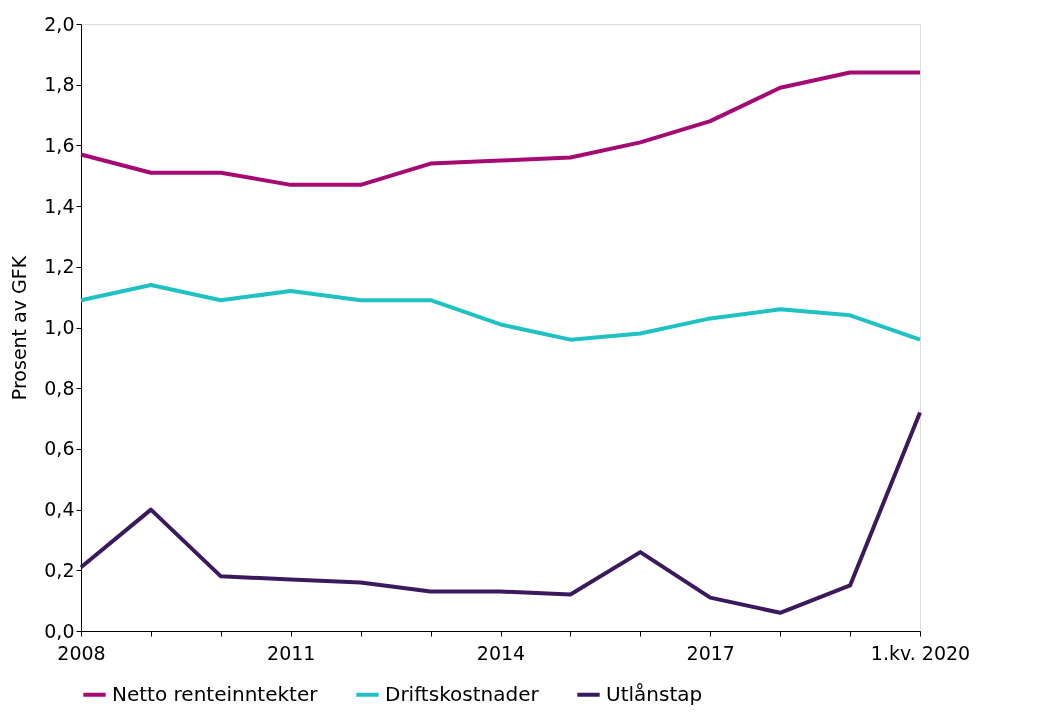 Image resolution: width=1037 pixels, height=723 pixels. Describe the element at coordinates (59, 630) in the screenshot. I see `y-tick-label: 0,0` at that location.